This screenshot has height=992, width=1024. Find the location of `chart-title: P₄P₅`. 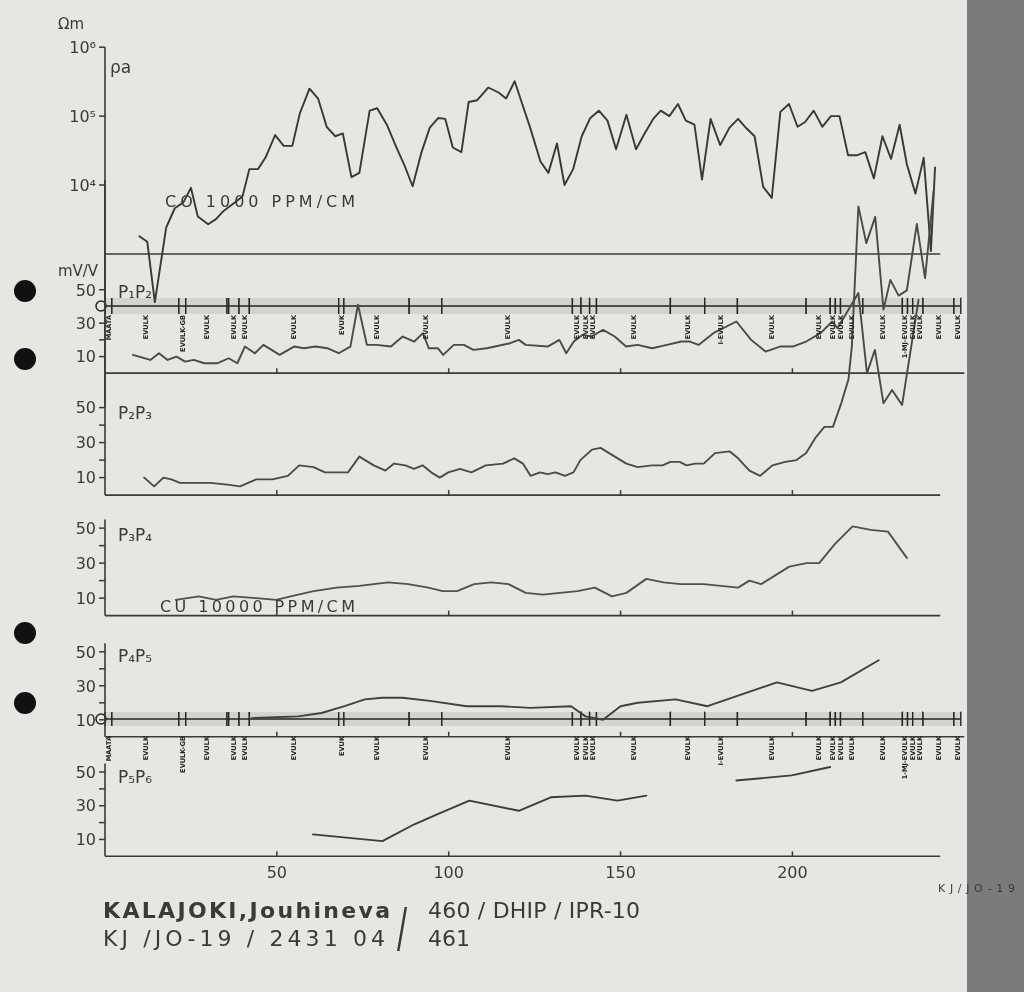

chart-title: P₄P₅ is located at coordinates (135, 656).